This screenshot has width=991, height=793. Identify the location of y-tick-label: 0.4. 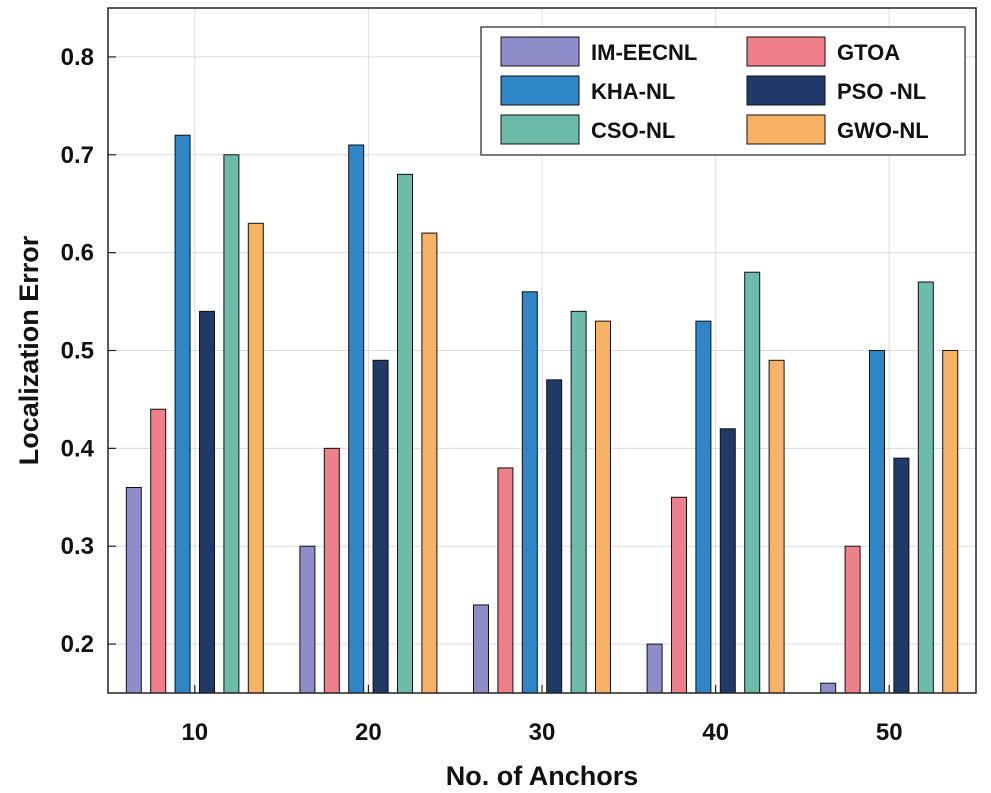
(78, 448).